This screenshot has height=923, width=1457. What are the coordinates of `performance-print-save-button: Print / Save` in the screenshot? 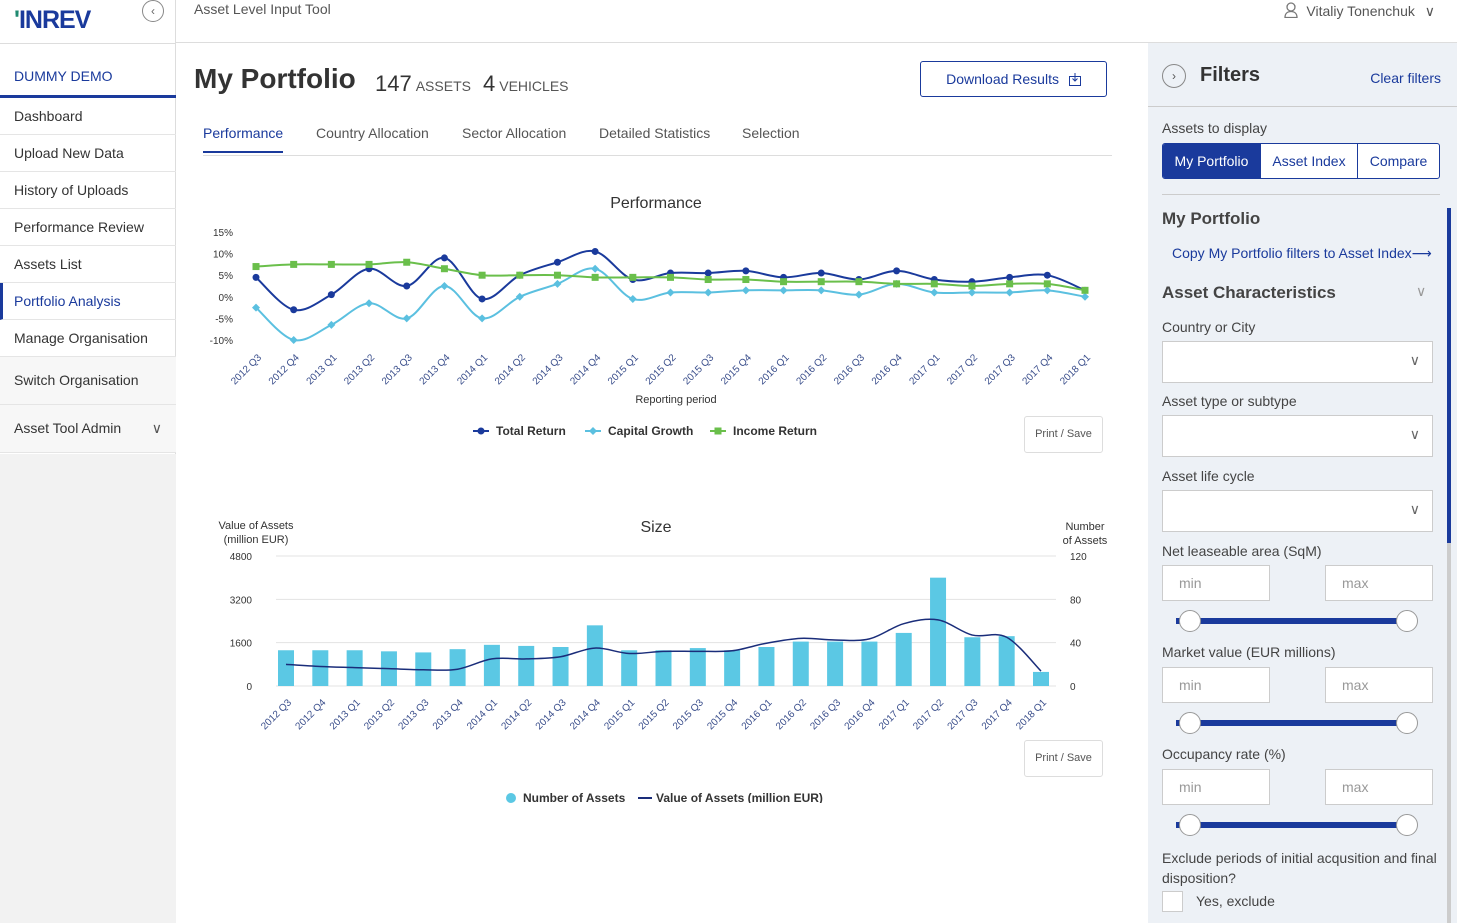 It's located at (1063, 434).